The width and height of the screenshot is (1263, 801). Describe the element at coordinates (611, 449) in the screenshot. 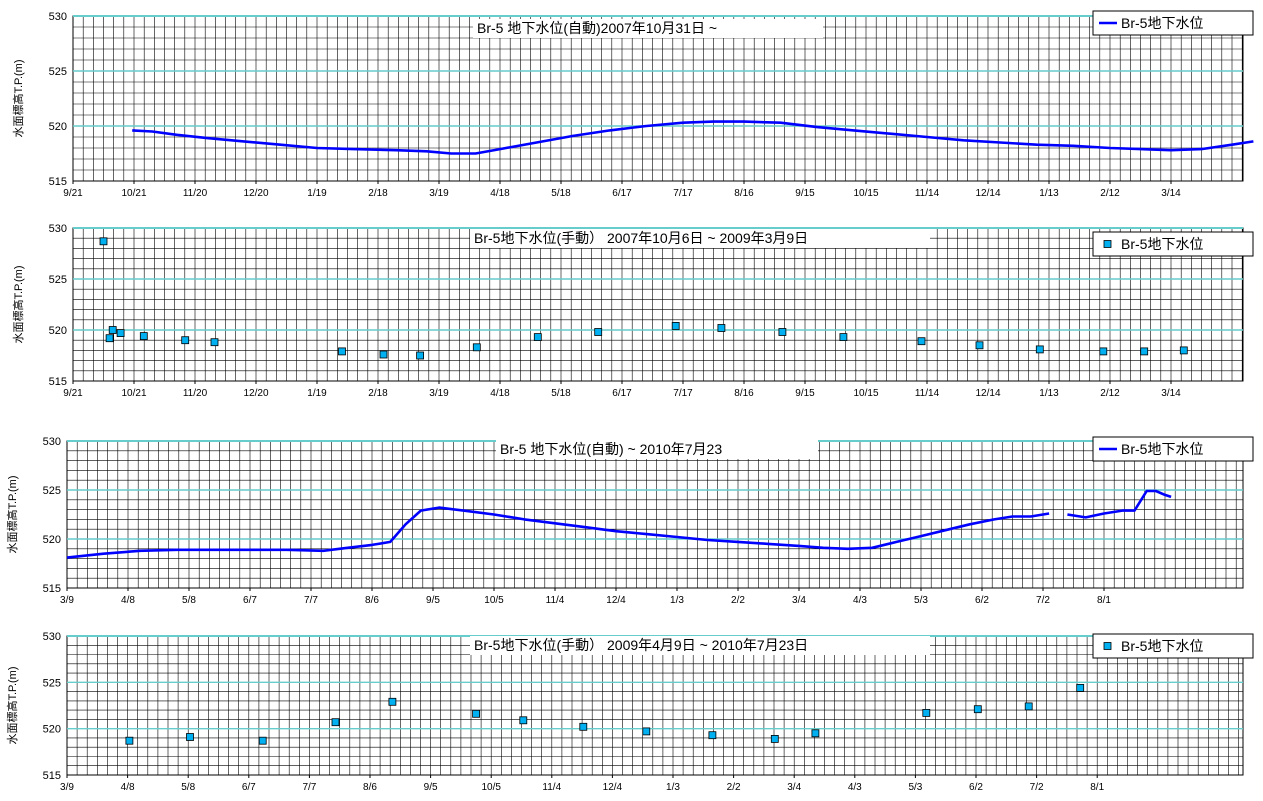

I see `chart-title: Br-5 地下水位(自動) ~ 2010年7月23` at that location.